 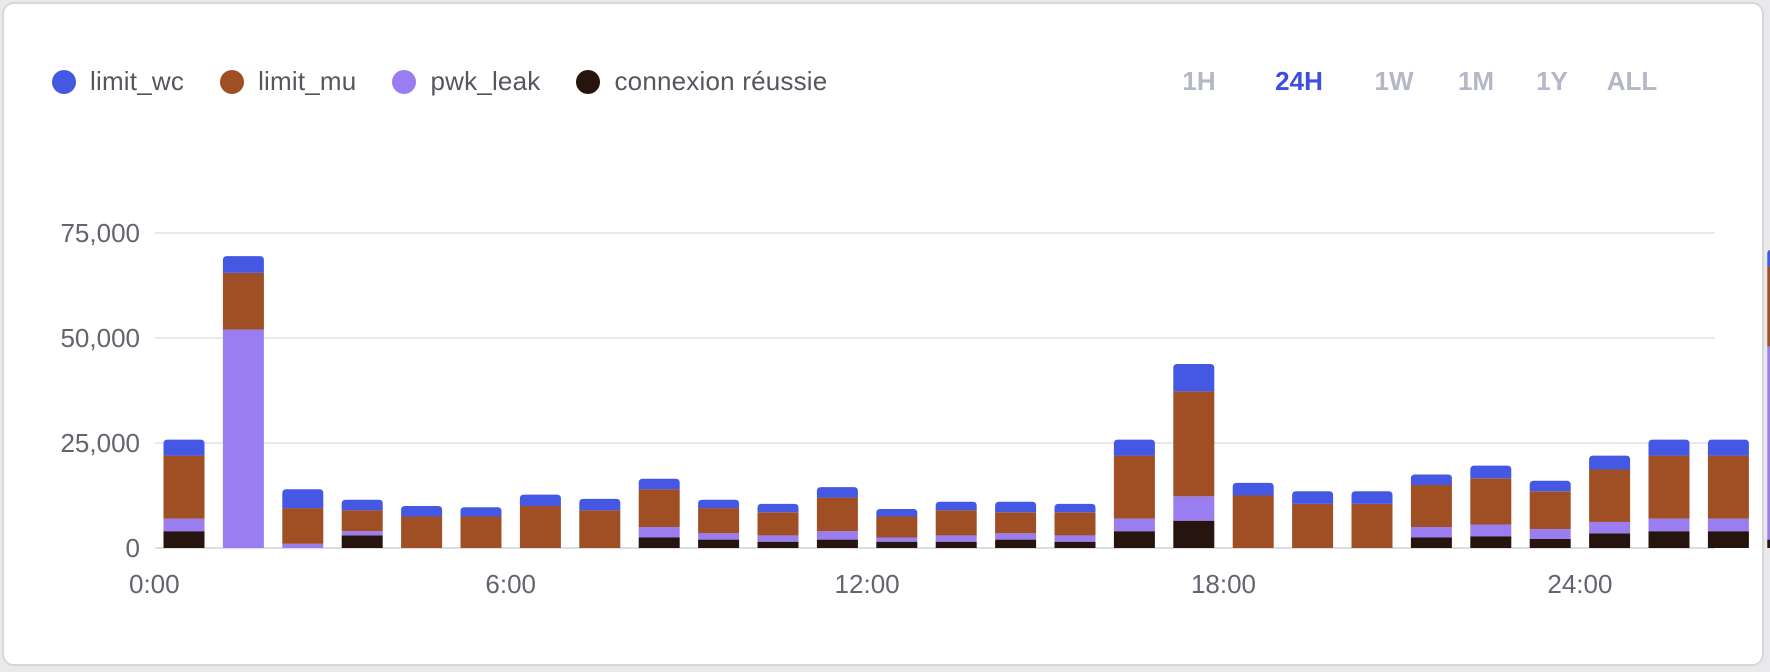 I want to click on x-tick-label: 6:00, so click(x=510, y=584).